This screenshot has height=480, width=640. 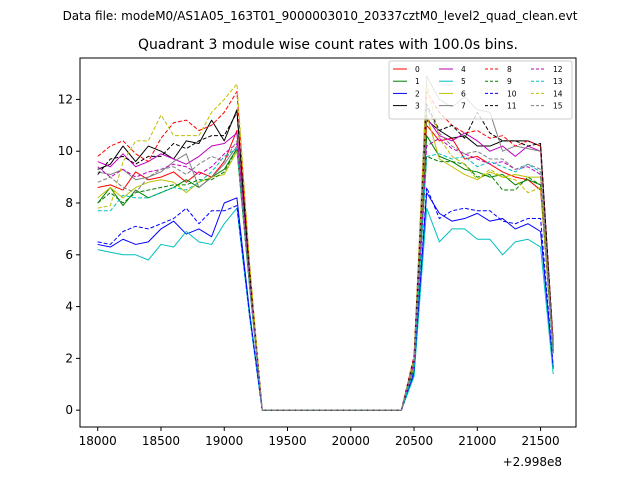 What do you see at coordinates (512, 106) in the screenshot?
I see `legend-label: 11` at bounding box center [512, 106].